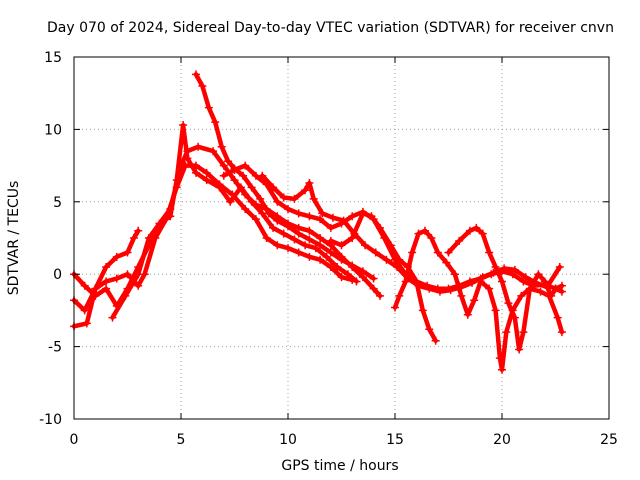  What do you see at coordinates (74, 440) in the screenshot?
I see `x-tick-label: 0` at bounding box center [74, 440].